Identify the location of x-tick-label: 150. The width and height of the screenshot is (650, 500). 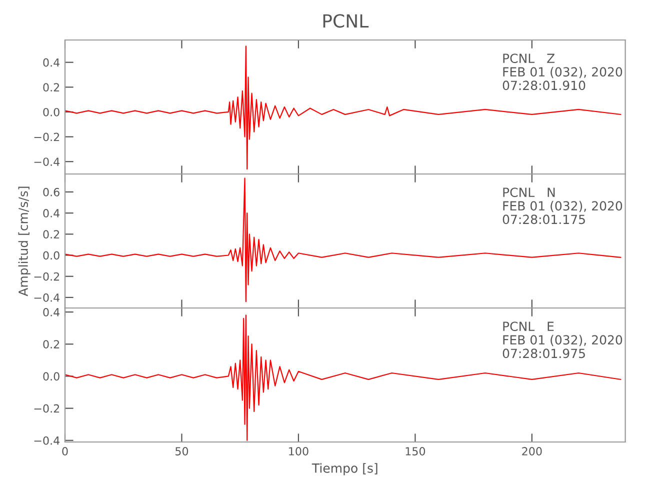
(416, 451).